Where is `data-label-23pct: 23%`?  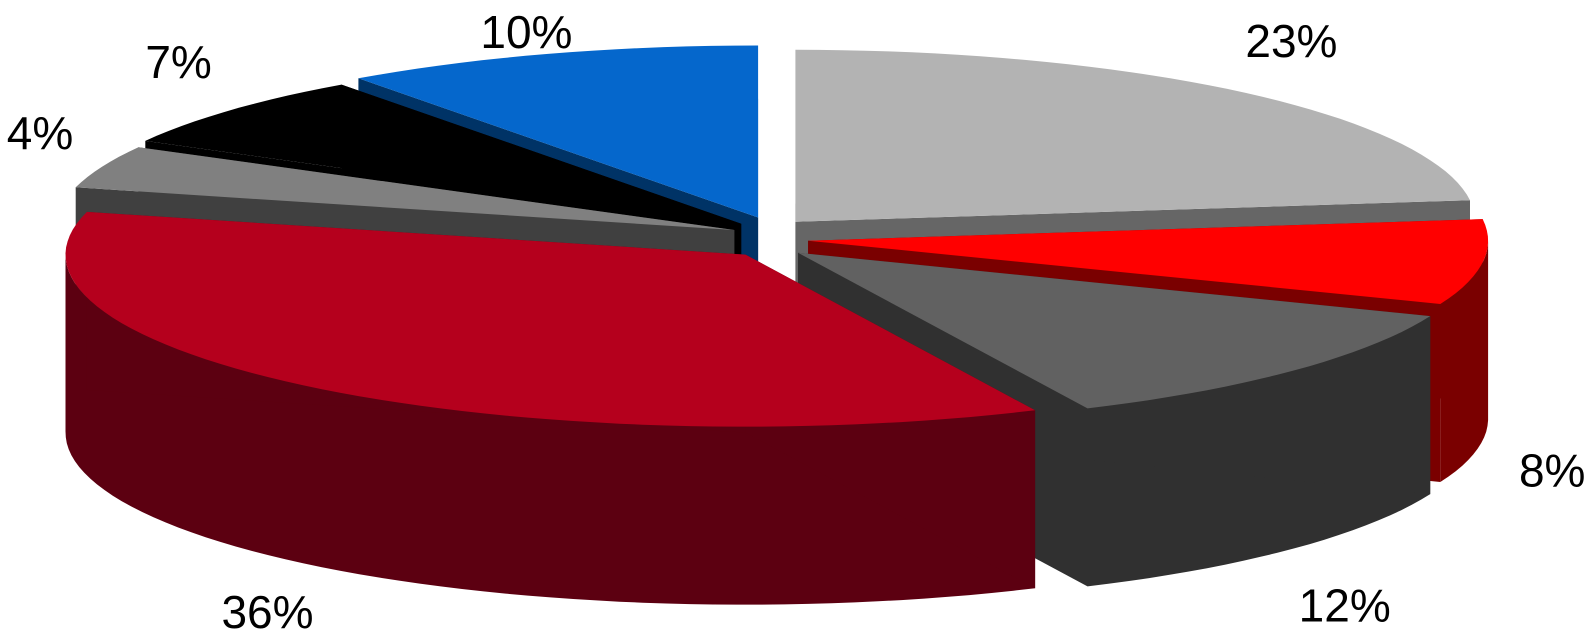 data-label-23pct: 23% is located at coordinates (1291, 41).